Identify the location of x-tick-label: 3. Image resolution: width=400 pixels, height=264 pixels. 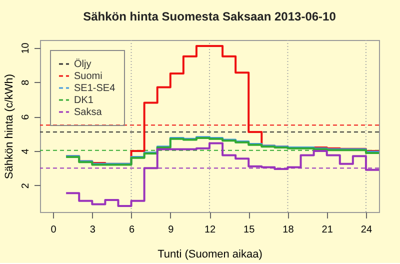
(93, 230).